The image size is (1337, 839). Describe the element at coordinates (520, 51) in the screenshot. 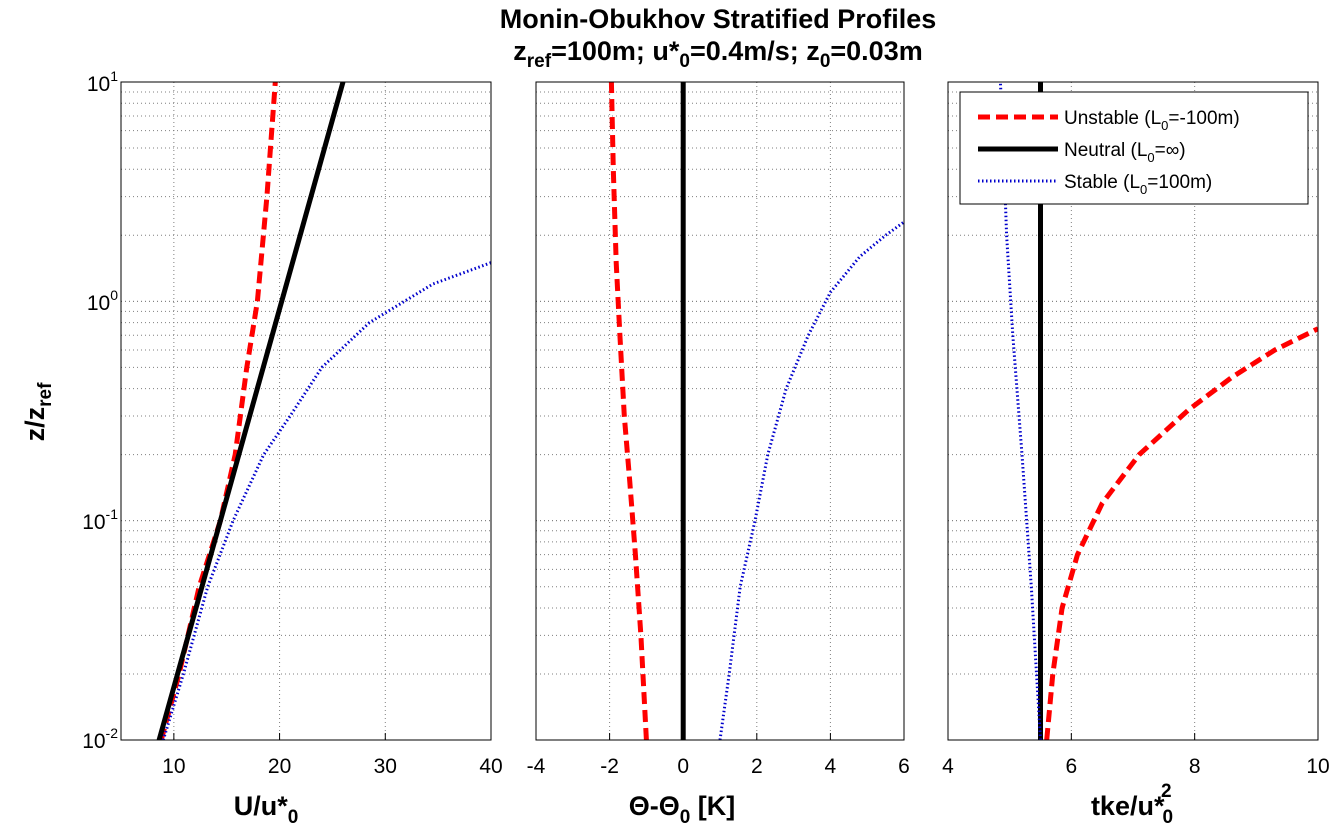

I see `title-part-1: z` at that location.